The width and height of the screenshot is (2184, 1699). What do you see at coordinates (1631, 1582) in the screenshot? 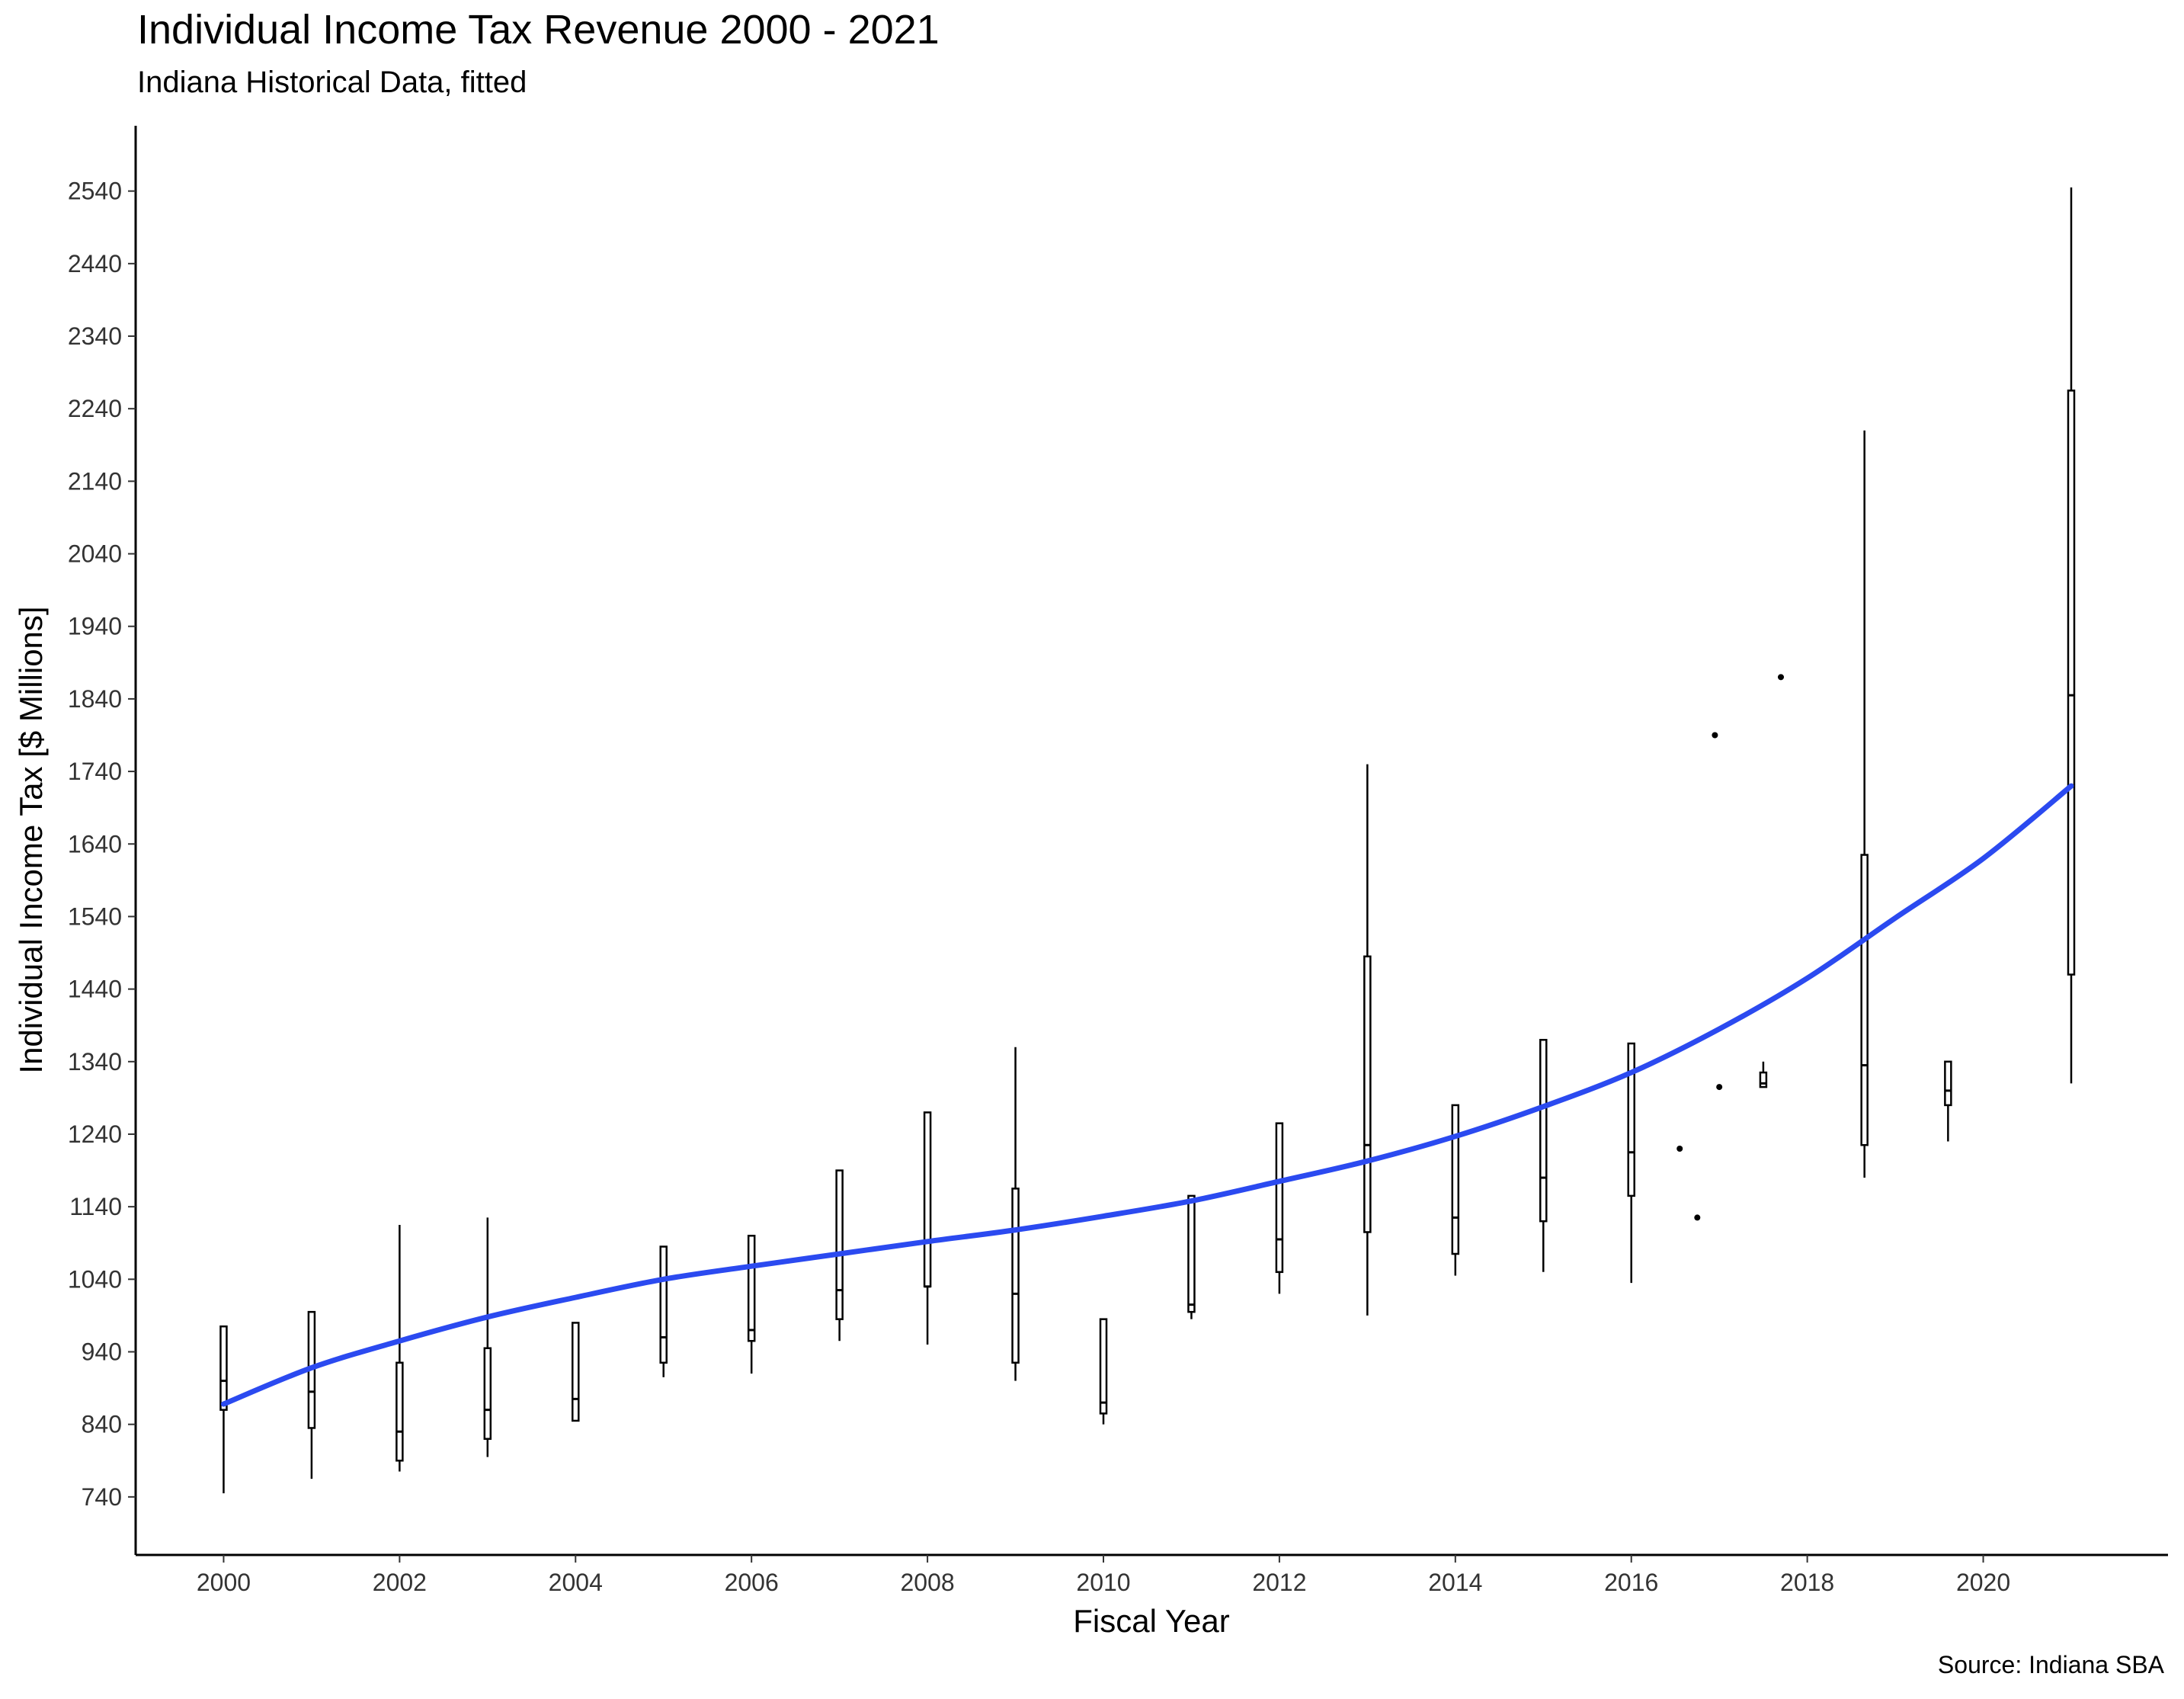
I see `x-tick-label: 2016` at bounding box center [1631, 1582].